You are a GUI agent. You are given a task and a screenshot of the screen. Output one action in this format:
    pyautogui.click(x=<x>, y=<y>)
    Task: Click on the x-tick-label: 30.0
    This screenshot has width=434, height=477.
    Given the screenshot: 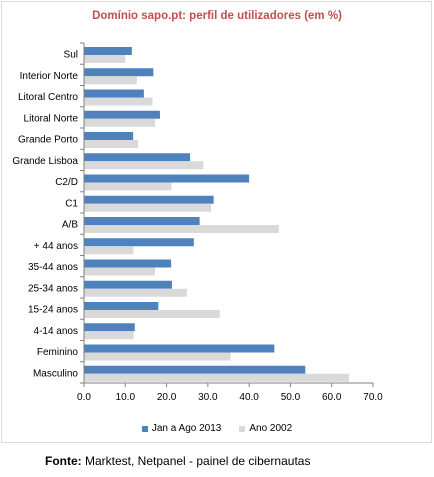 What is the action you would take?
    pyautogui.click(x=208, y=397)
    